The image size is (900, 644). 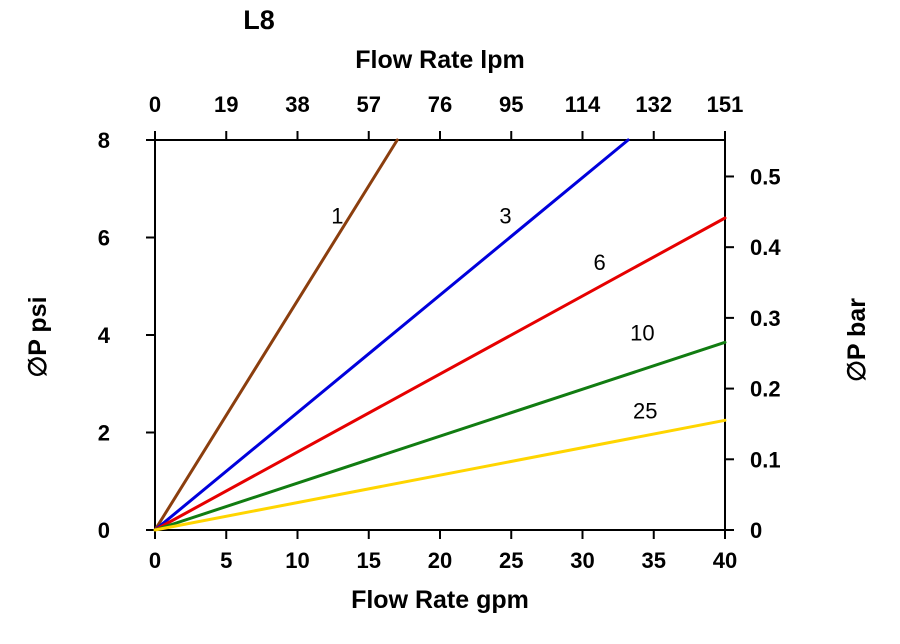 What do you see at coordinates (440, 560) in the screenshot?
I see `bottom-axis-tick-label: 20` at bounding box center [440, 560].